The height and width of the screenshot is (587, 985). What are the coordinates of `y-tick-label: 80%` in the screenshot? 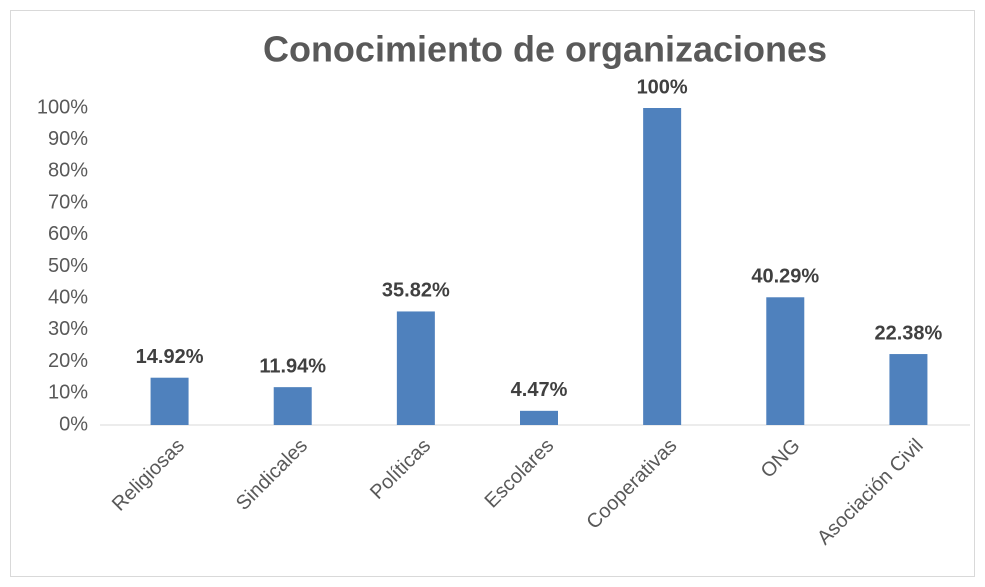 It's located at (68, 171).